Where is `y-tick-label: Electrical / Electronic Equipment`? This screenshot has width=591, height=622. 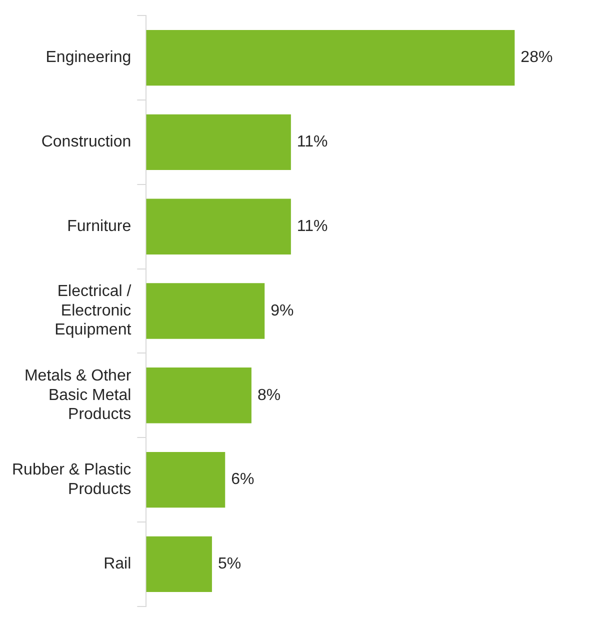 y-tick-label: Electrical / Electronic Equipment is located at coordinates (93, 311).